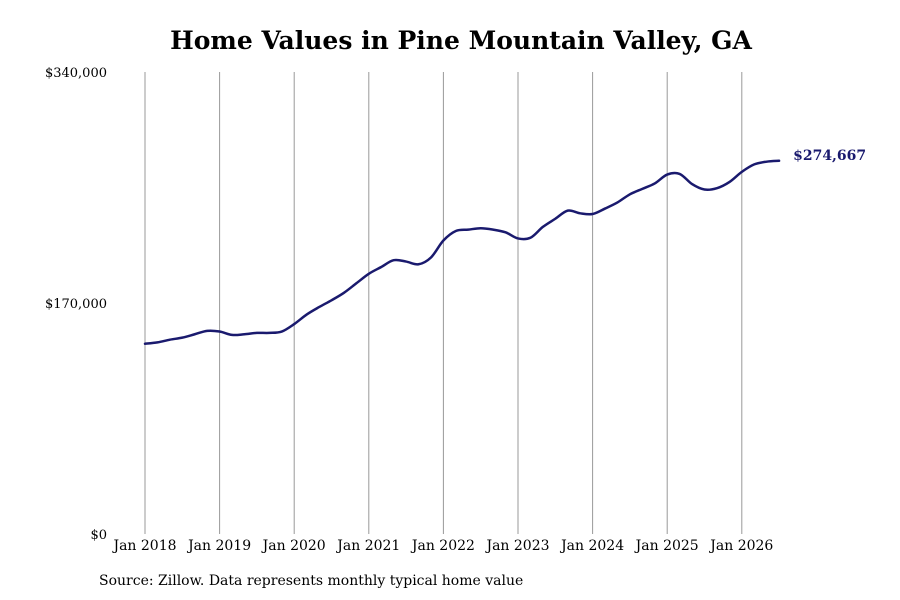  I want to click on end-value-label: $274,667, so click(829, 156).